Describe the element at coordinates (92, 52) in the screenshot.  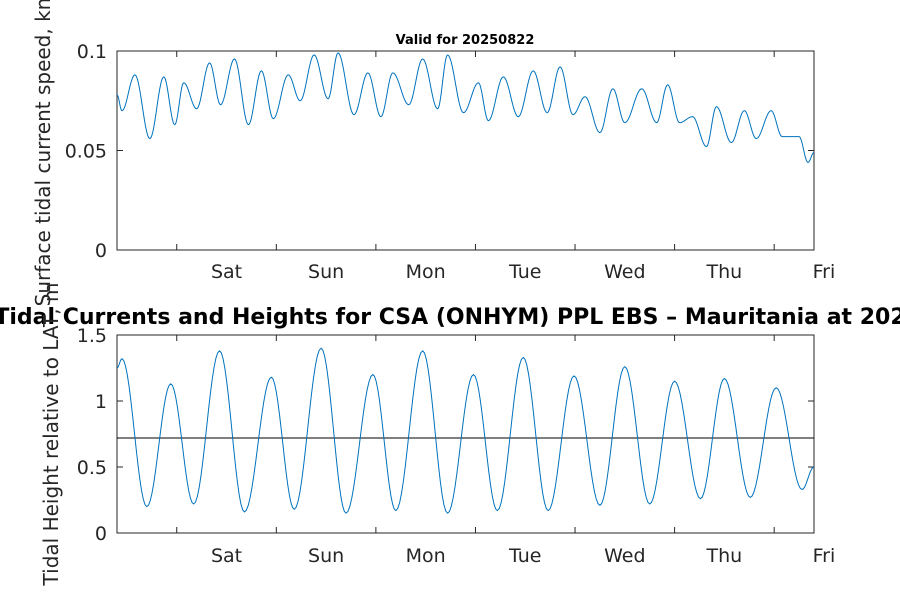
I see `speed-y-tick-label: 0.1` at that location.